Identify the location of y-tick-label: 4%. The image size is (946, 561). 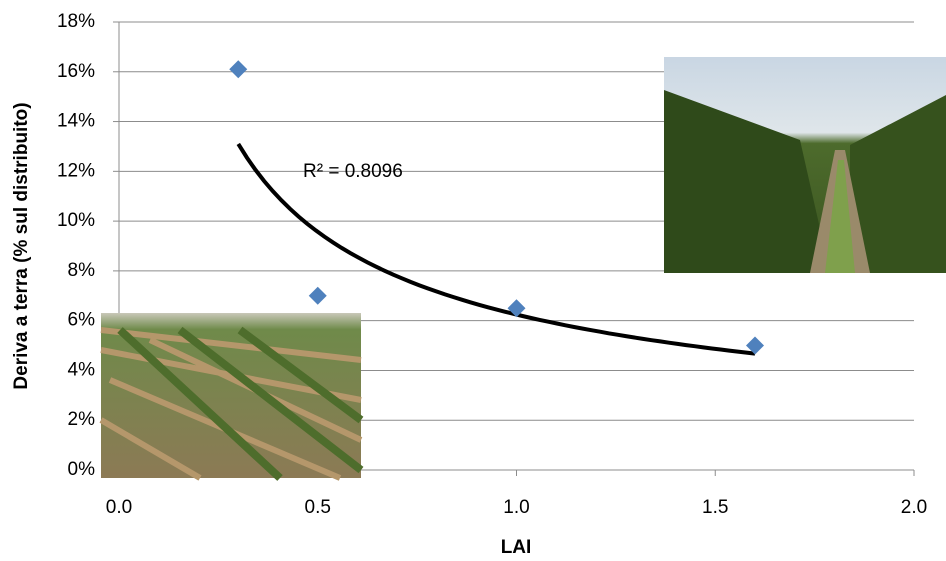
(82, 369).